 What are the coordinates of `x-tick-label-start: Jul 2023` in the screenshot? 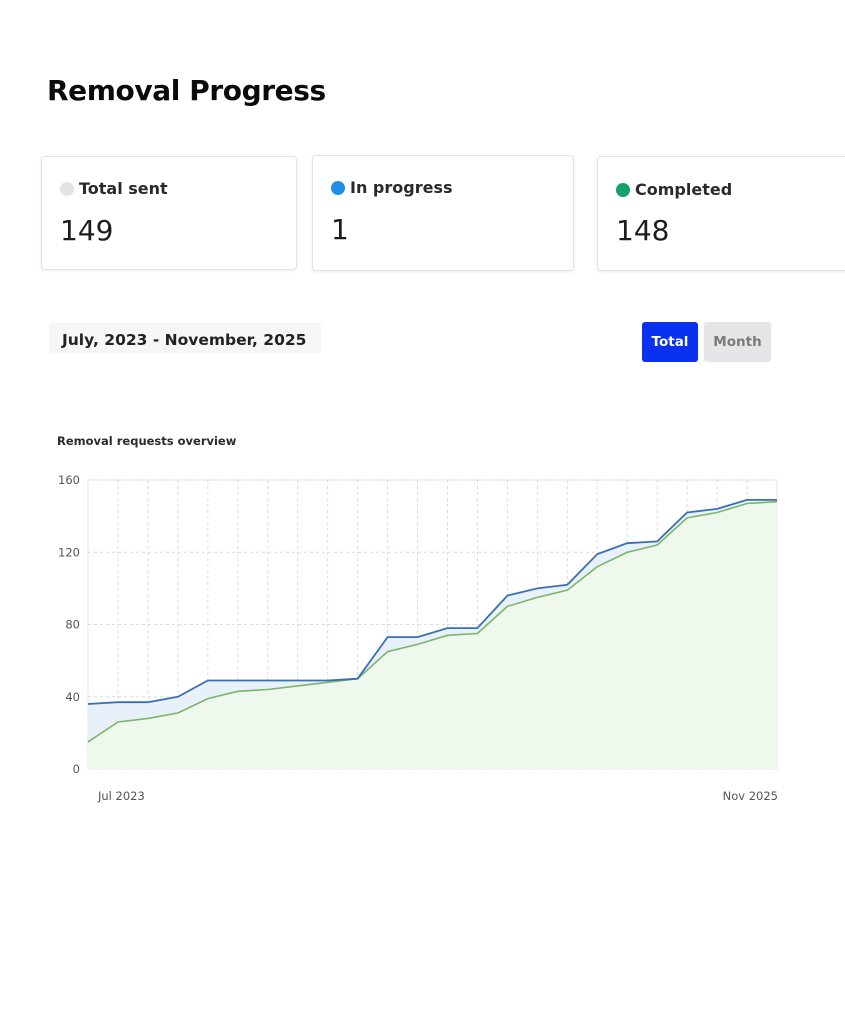 It's located at (121, 796).